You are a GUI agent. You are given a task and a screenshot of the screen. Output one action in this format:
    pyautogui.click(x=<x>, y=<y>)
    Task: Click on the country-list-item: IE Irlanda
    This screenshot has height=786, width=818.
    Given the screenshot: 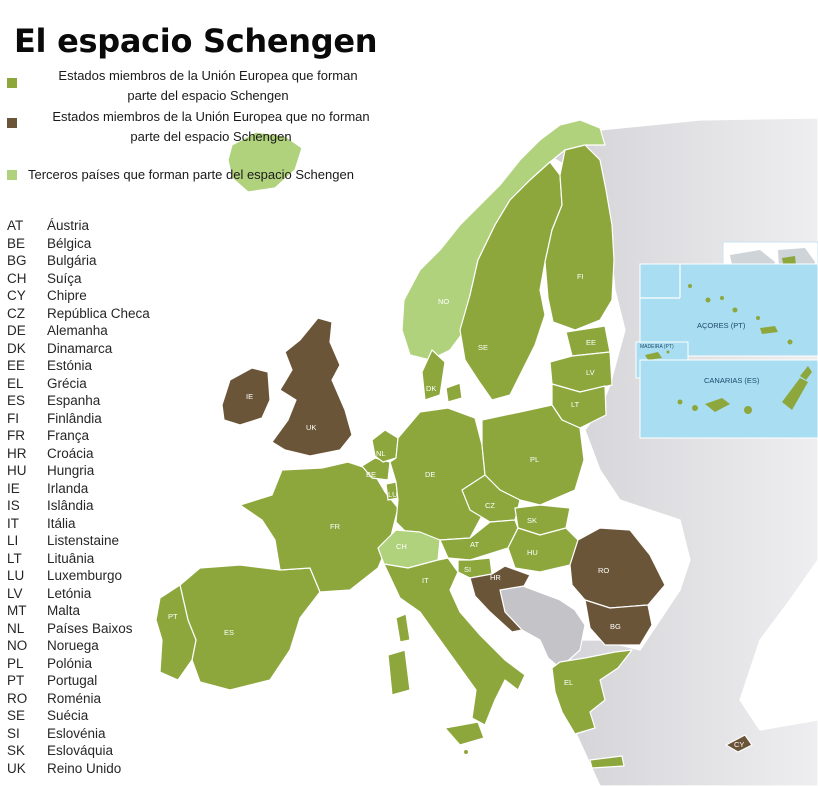 What is the action you would take?
    pyautogui.click(x=78, y=489)
    